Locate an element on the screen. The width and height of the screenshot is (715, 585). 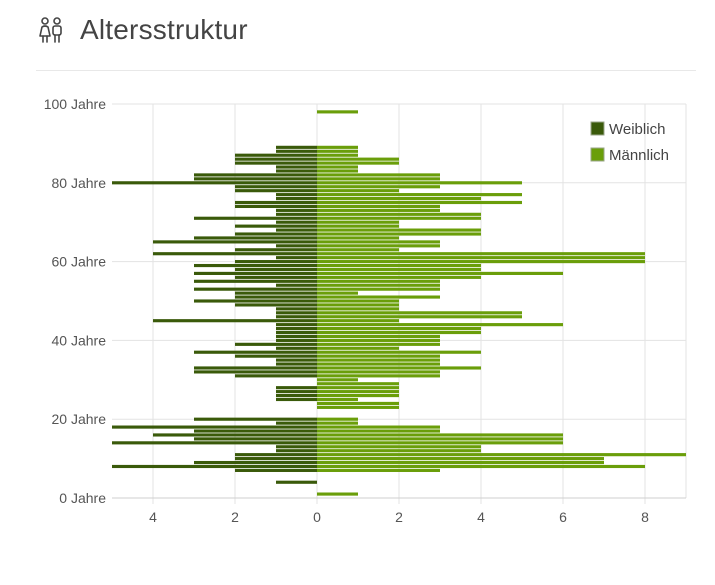
legend-swatch-maennlich is located at coordinates (597, 154).